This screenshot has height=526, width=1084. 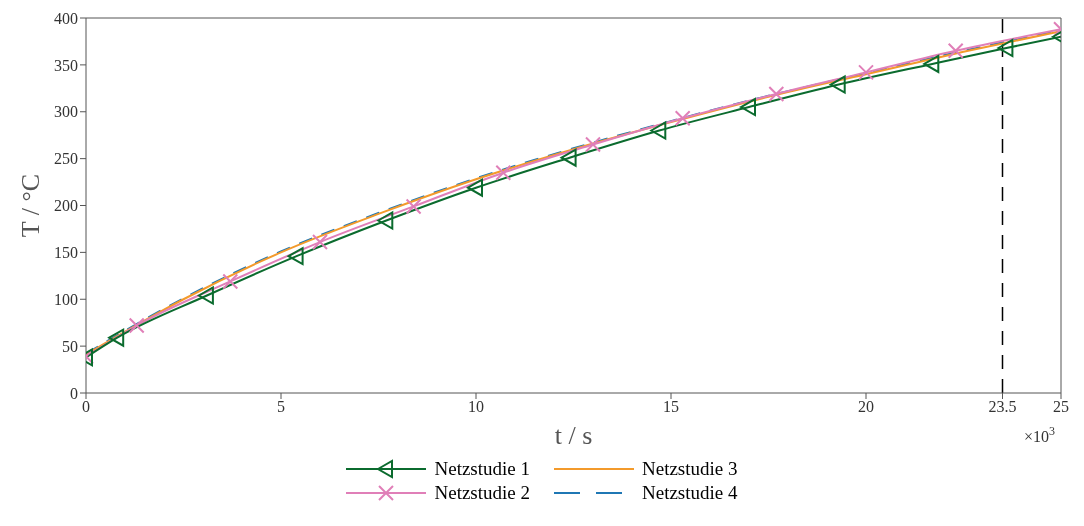 What do you see at coordinates (66, 18) in the screenshot?
I see `y-tick-label: 400` at bounding box center [66, 18].